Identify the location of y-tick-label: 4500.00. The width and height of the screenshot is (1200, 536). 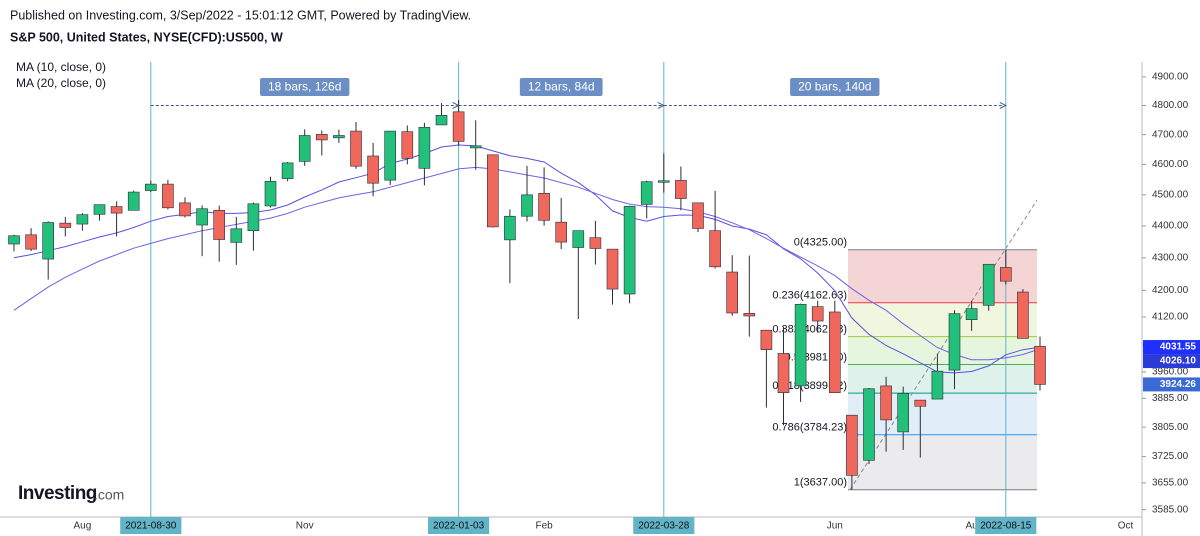
(1170, 194).